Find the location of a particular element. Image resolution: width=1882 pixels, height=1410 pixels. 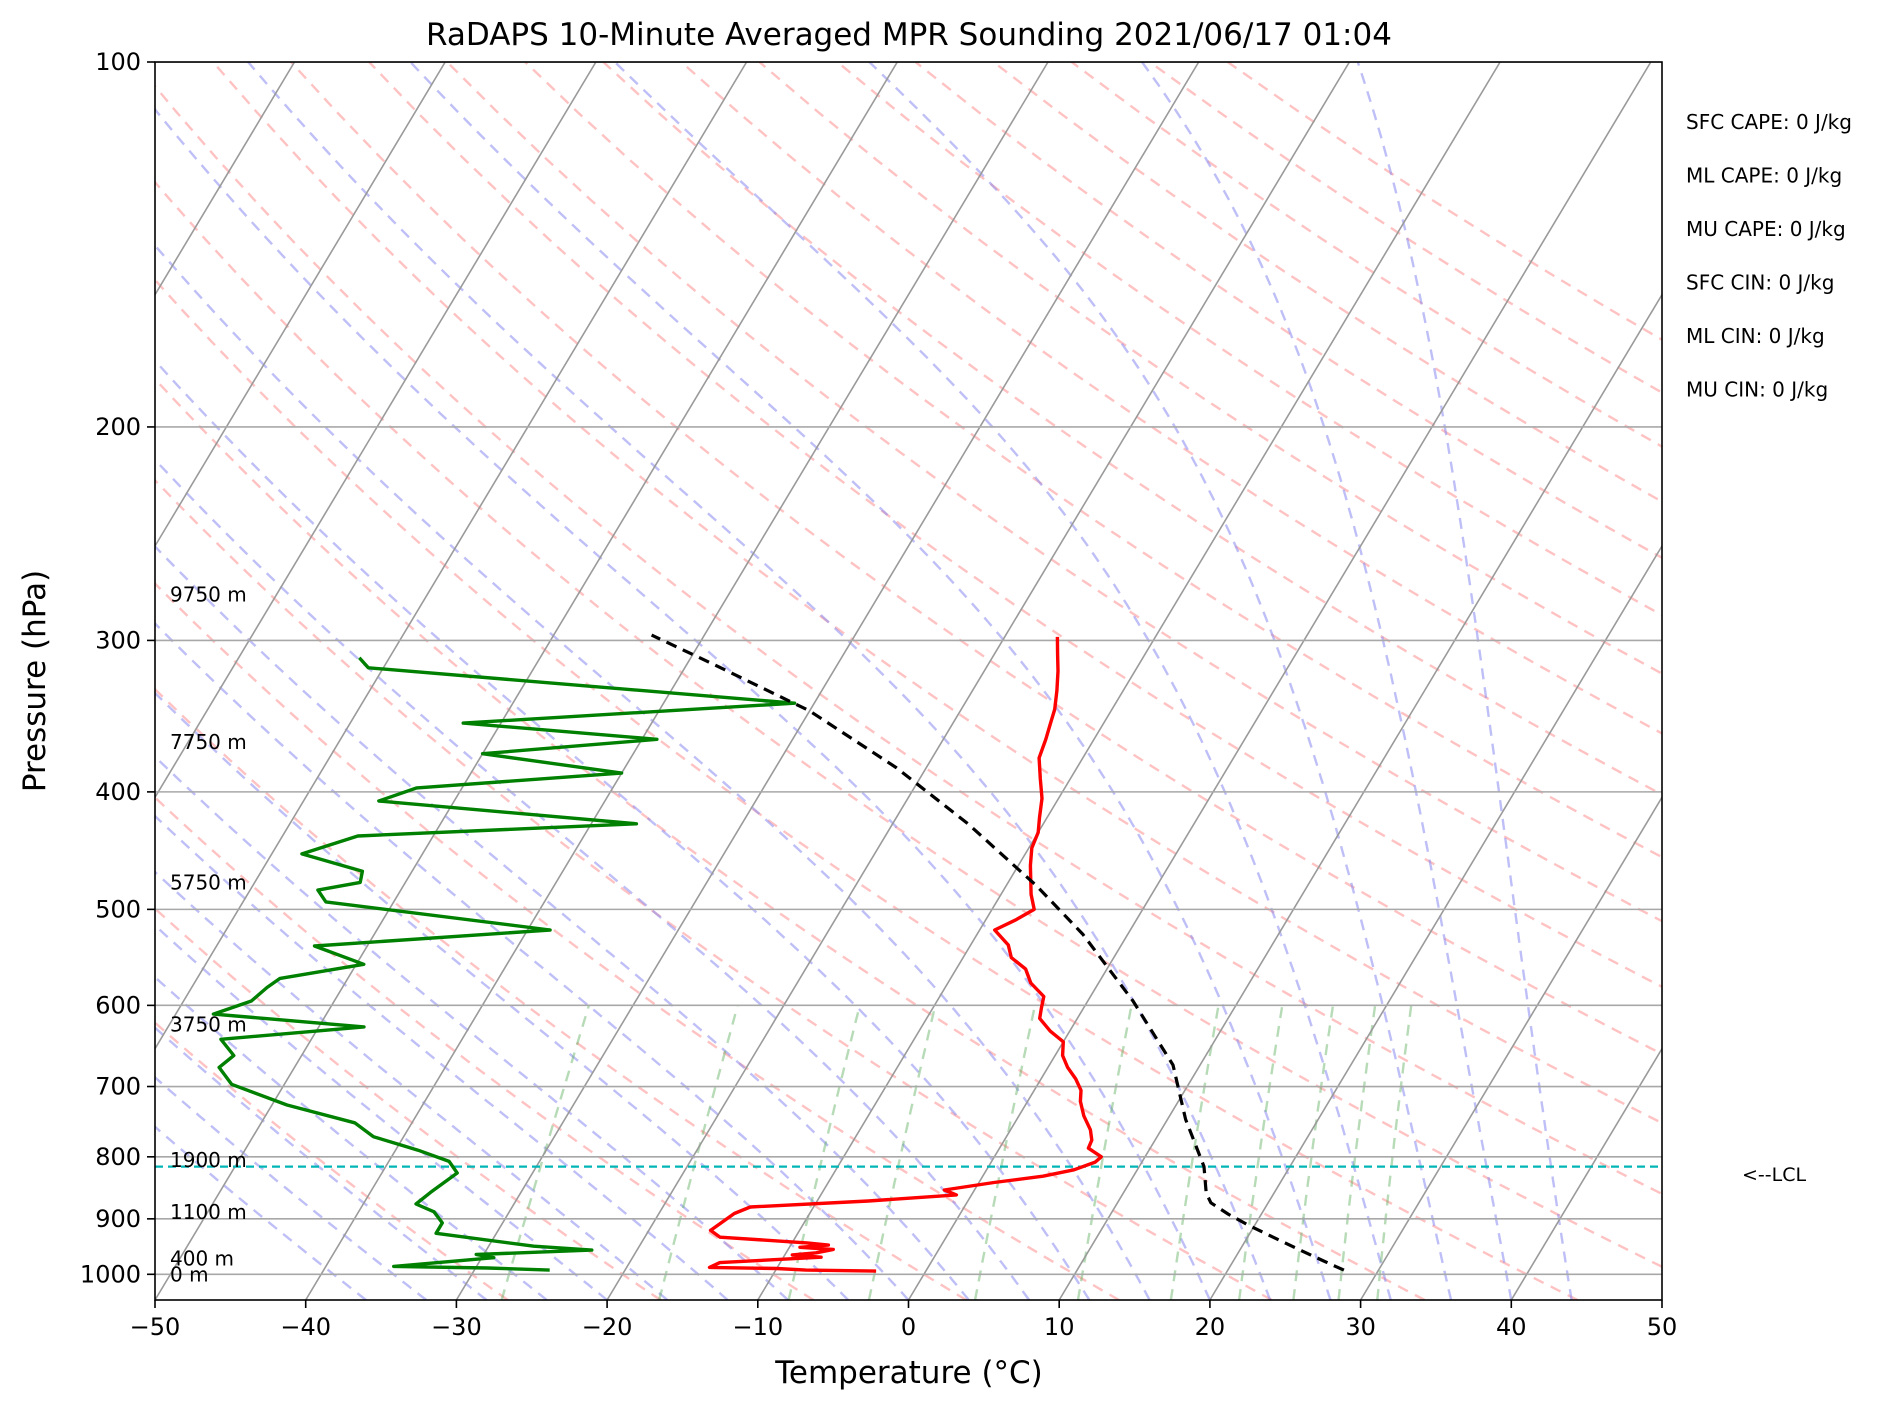

x-tick-label: 0 is located at coordinates (908, 1327).